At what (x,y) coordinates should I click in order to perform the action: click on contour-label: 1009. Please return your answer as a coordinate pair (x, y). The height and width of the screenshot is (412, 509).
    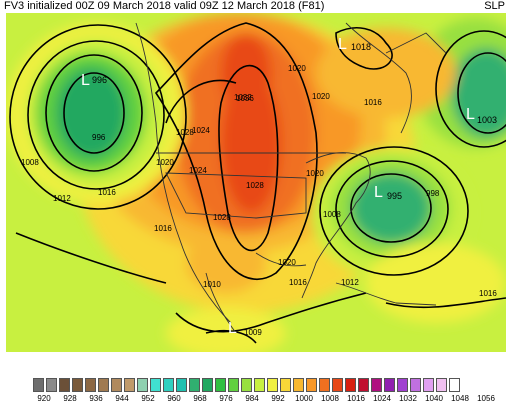
    Looking at the image, I should click on (253, 332).